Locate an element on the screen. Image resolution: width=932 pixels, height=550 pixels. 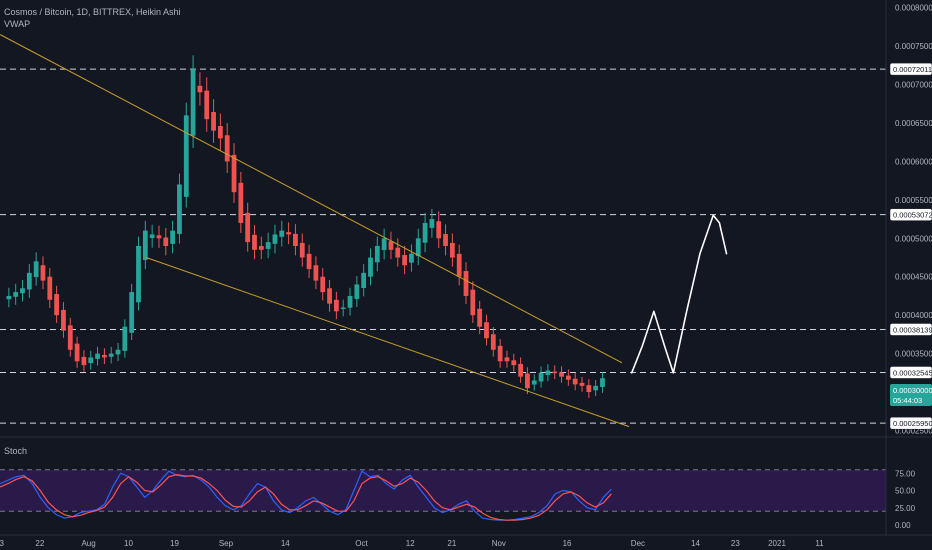
price-badge-label: 05:44:03 is located at coordinates (907, 400).